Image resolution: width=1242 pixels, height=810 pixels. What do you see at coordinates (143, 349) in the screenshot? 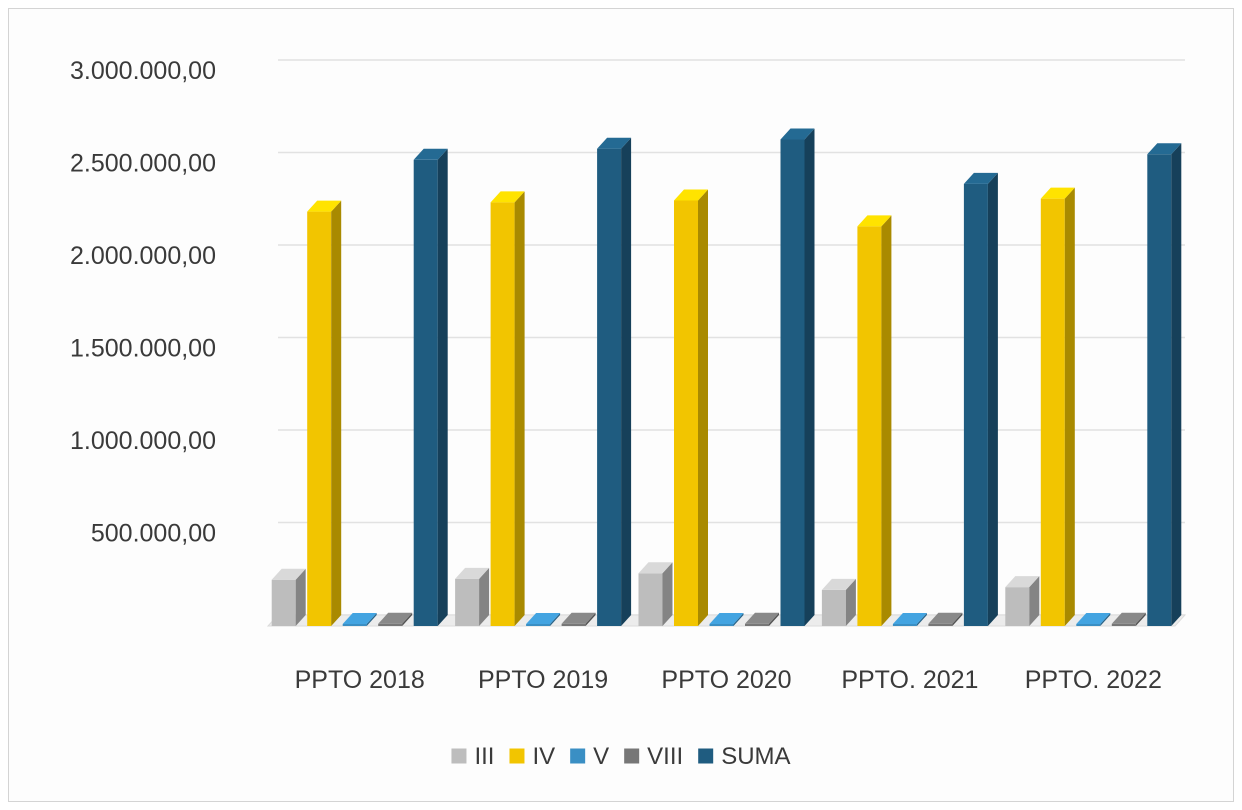
I see `y-tick-label: 1.500.000,00` at bounding box center [143, 349].